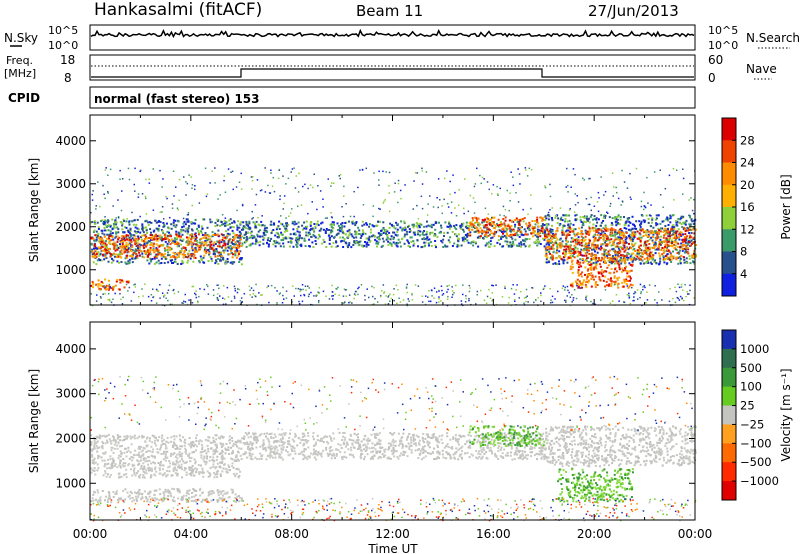  I want to click on cpid-panel, so click(392, 97).